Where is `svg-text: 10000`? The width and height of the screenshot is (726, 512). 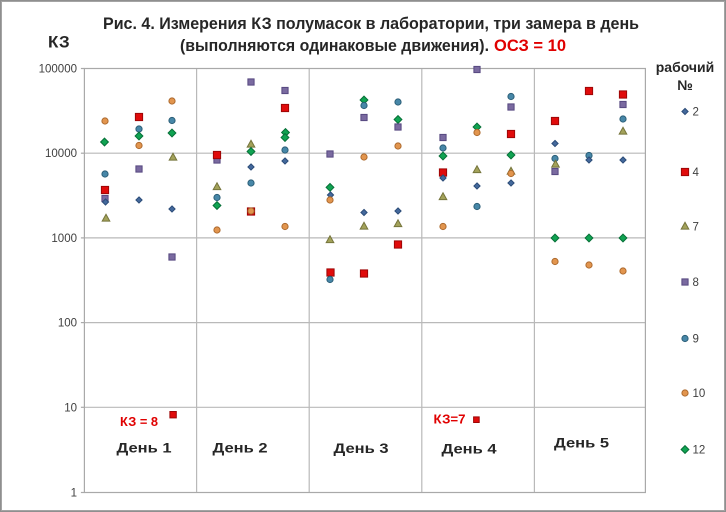
svg-text: 10000 is located at coordinates (61, 154).